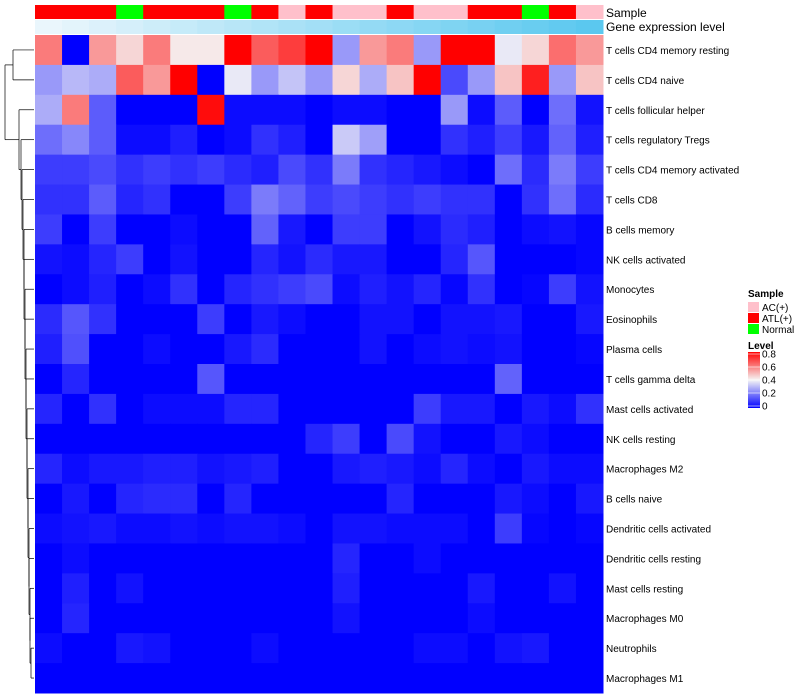 The image size is (800, 700). I want to click on legend-level-title: Level, so click(761, 346).